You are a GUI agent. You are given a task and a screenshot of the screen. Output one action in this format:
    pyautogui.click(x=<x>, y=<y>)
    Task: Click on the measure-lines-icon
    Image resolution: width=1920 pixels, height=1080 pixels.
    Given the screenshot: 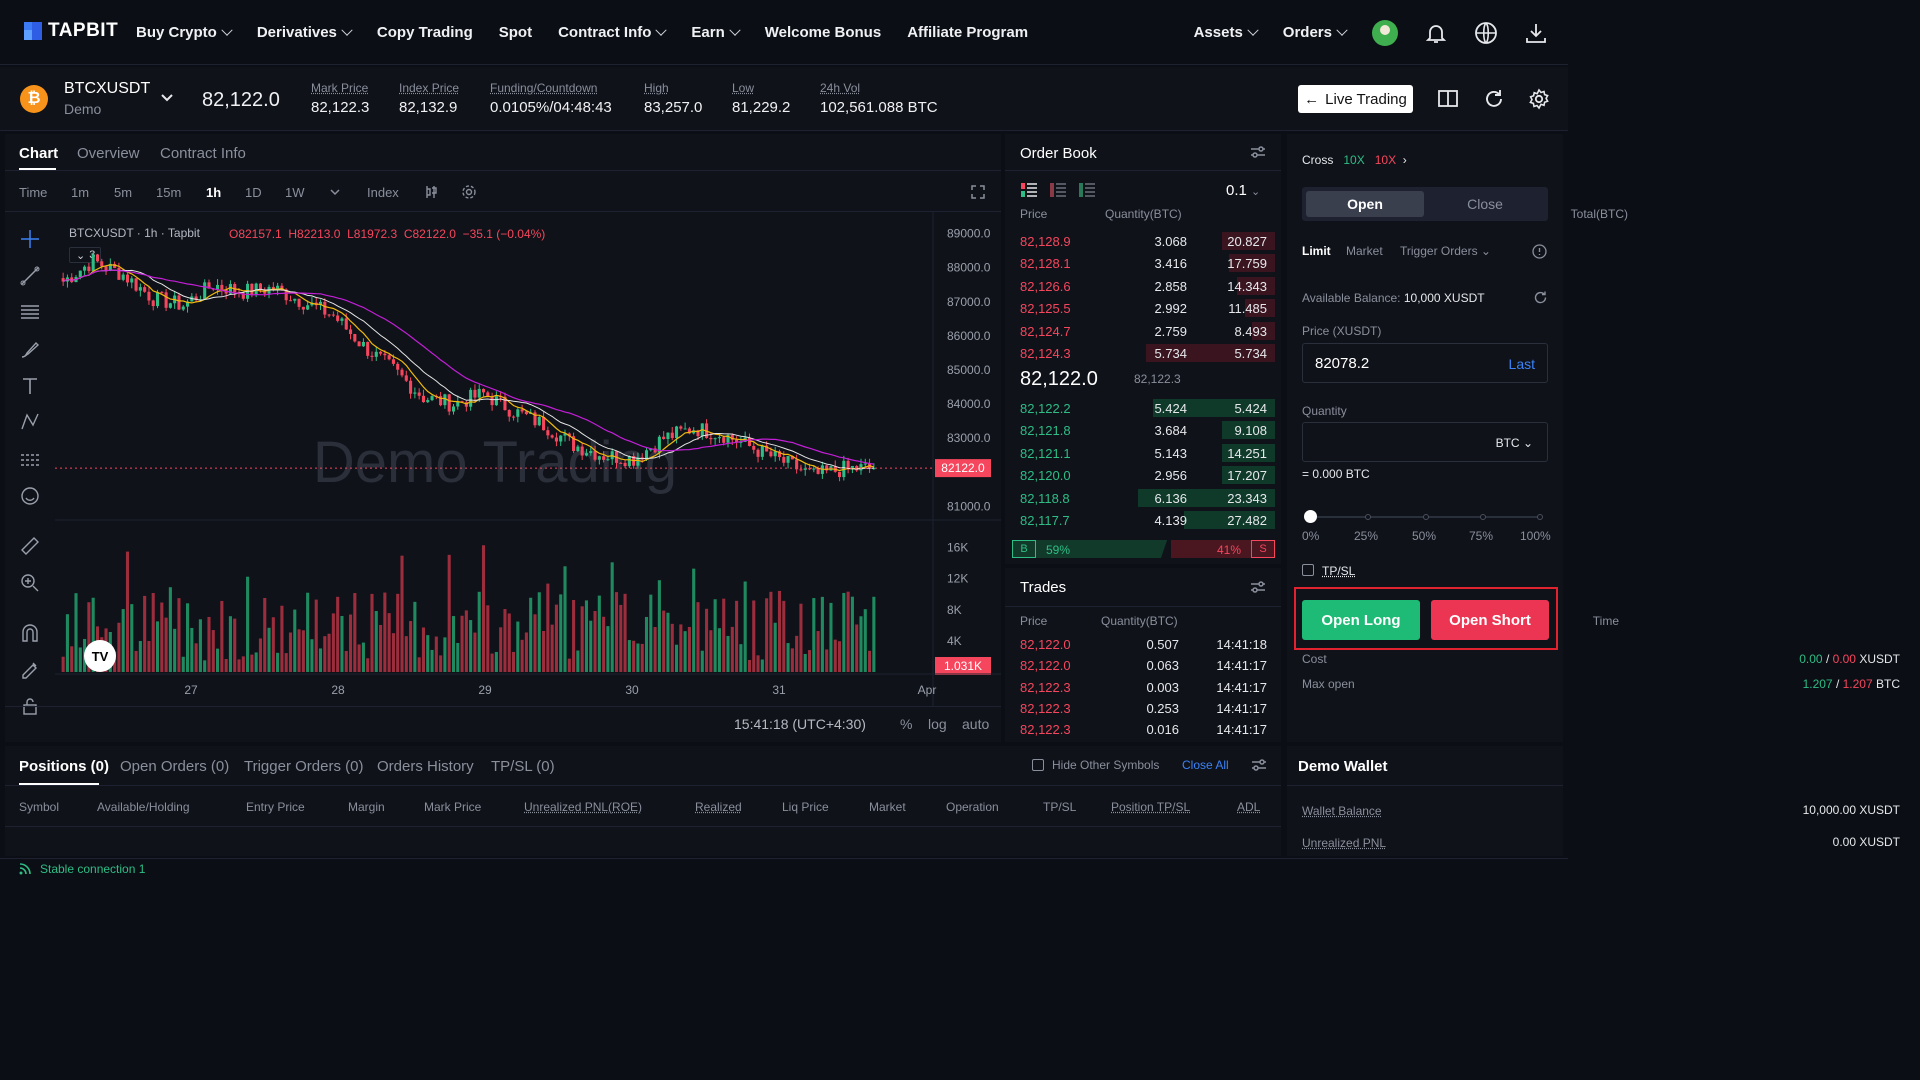 What is the action you would take?
    pyautogui.click(x=30, y=460)
    